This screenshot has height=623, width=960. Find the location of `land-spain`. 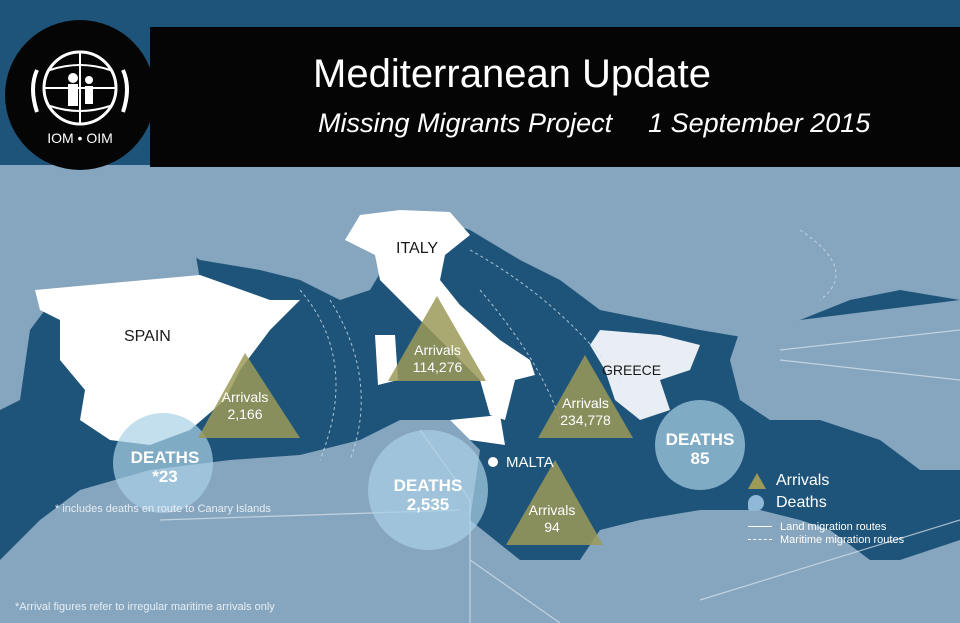

land-spain is located at coordinates (167, 360).